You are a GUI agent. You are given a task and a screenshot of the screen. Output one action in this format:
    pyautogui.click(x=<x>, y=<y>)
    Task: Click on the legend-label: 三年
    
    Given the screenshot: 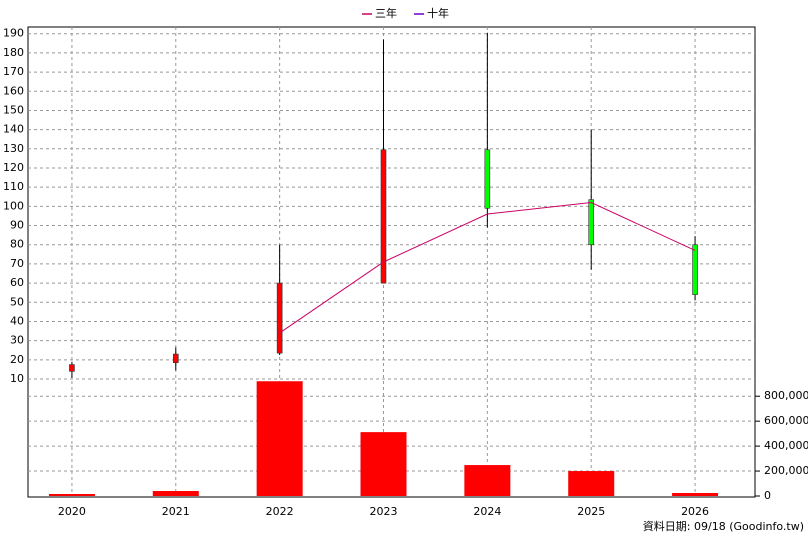 What is the action you would take?
    pyautogui.click(x=386, y=13)
    